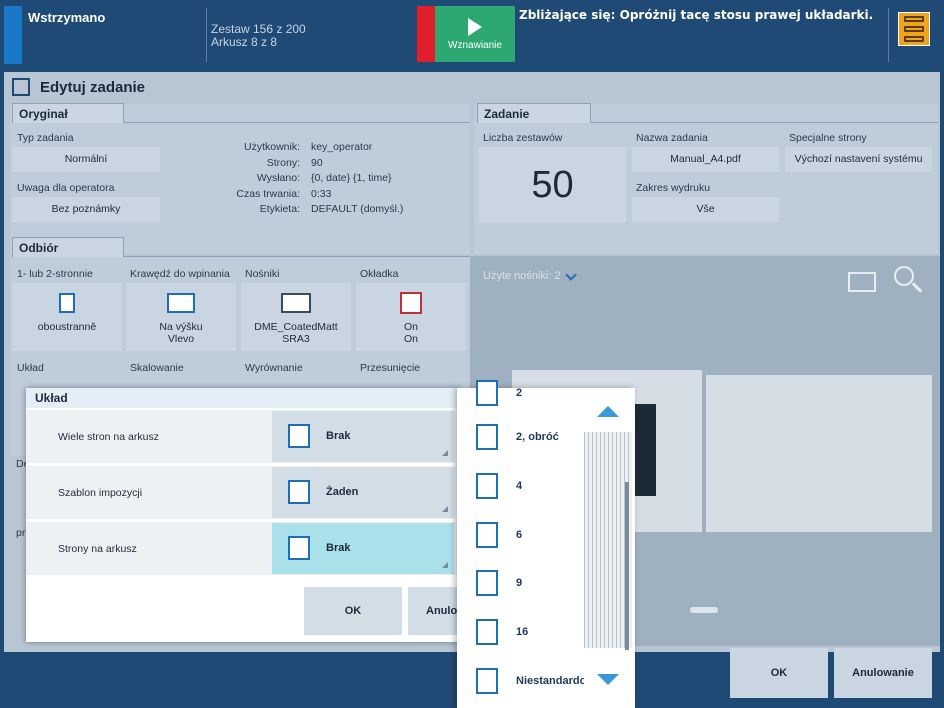 The image size is (944, 708). What do you see at coordinates (487, 486) in the screenshot?
I see `pages-4-icon` at bounding box center [487, 486].